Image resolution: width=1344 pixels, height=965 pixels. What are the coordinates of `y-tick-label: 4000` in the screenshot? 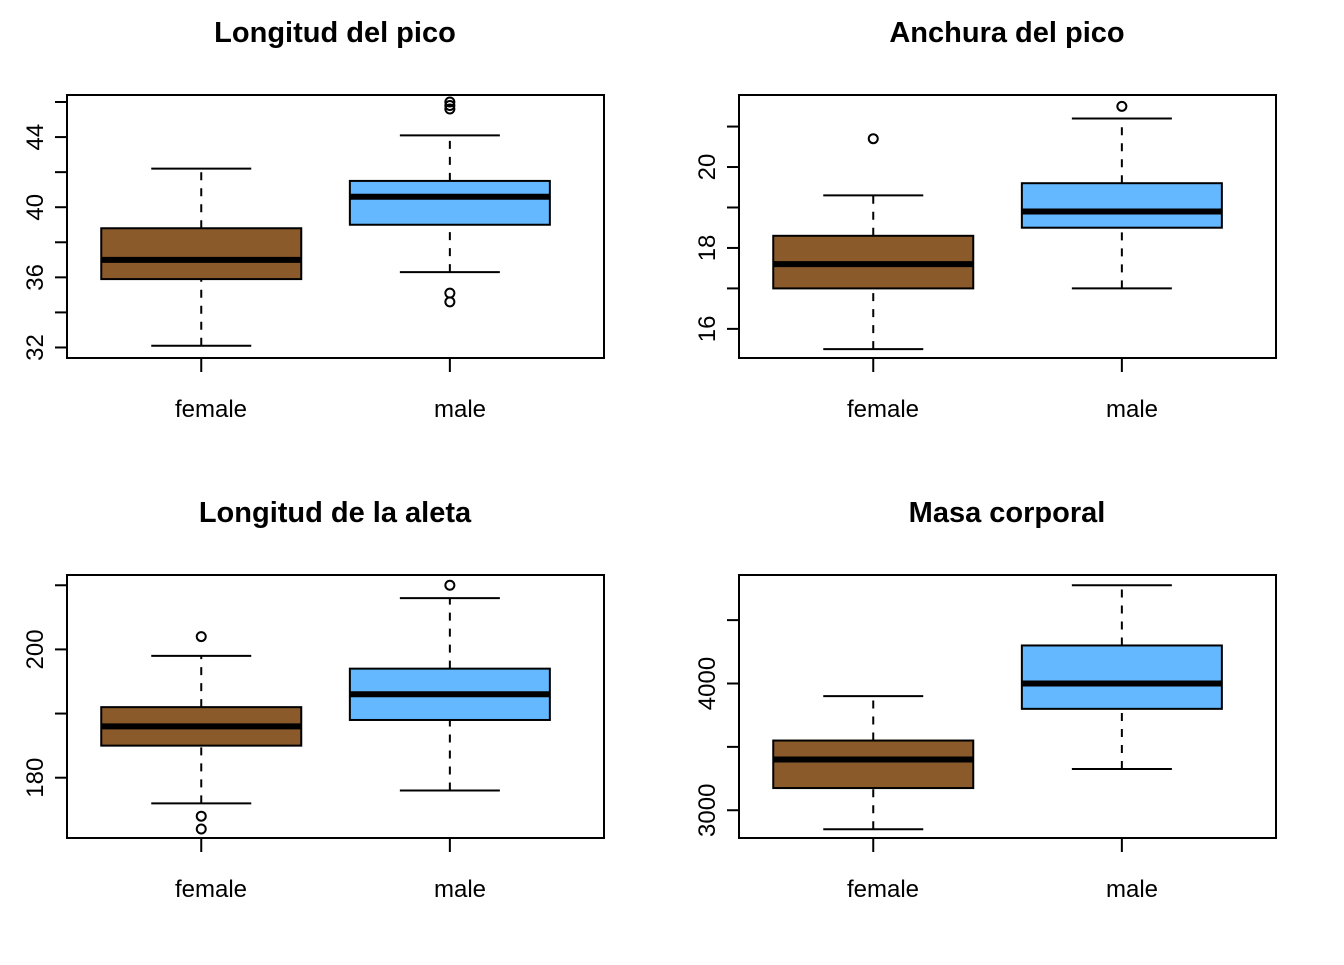 It's located at (707, 683).